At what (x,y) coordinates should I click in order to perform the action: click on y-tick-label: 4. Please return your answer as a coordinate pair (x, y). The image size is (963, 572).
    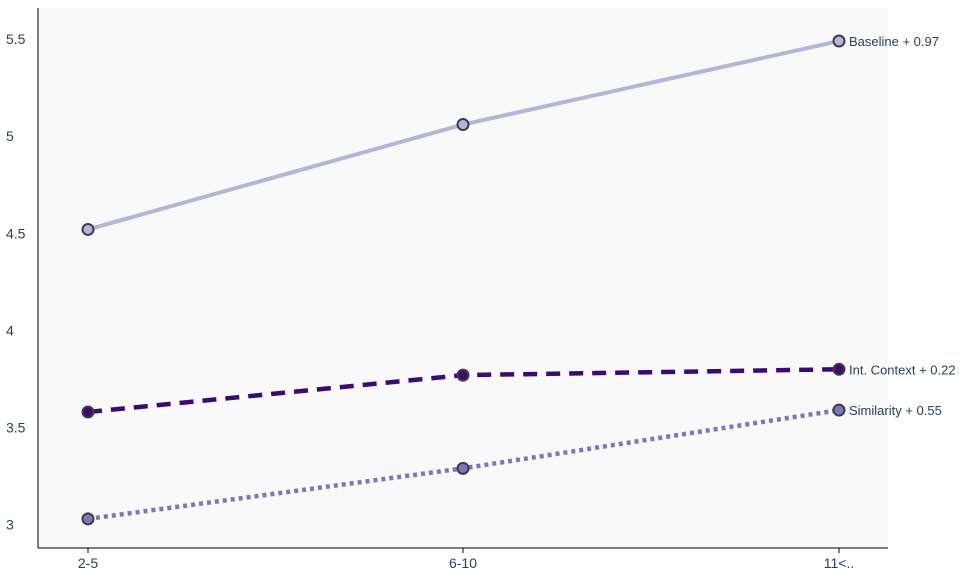
    Looking at the image, I should click on (10, 330).